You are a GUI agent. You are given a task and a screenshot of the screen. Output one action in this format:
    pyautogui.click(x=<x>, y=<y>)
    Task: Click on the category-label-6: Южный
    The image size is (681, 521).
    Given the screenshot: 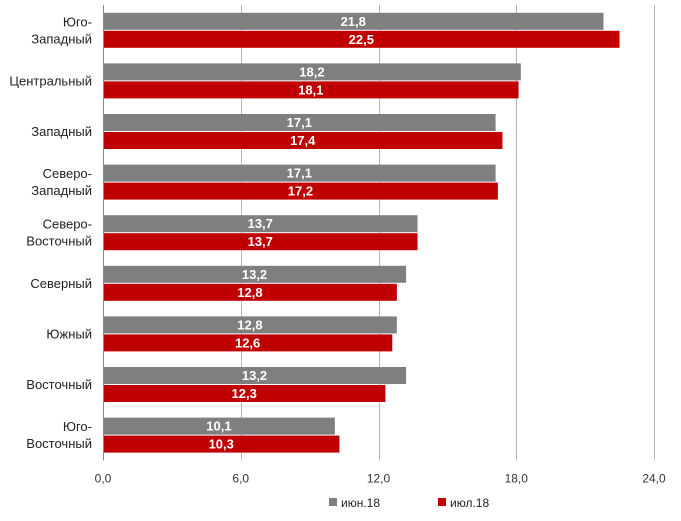 What is the action you would take?
    pyautogui.click(x=69, y=333)
    